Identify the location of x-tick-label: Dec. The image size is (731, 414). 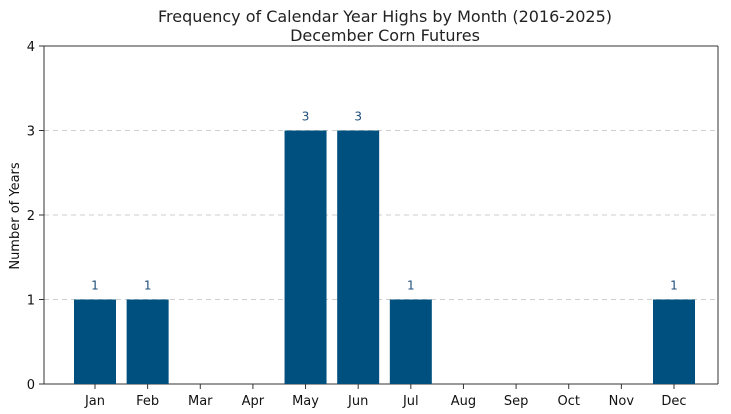
(673, 401).